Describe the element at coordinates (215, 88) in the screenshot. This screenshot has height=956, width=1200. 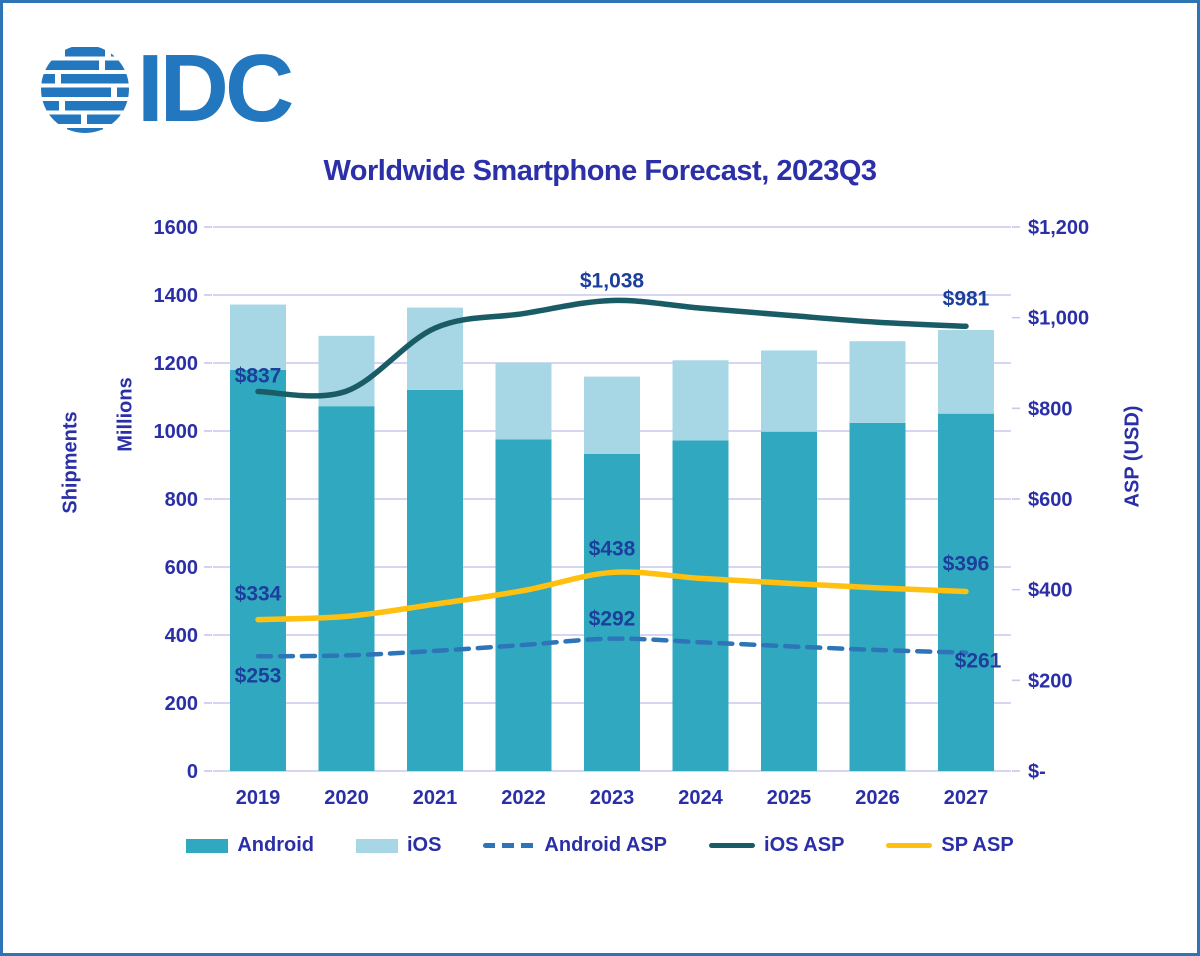
I see `idc-logo-text: IDC` at that location.